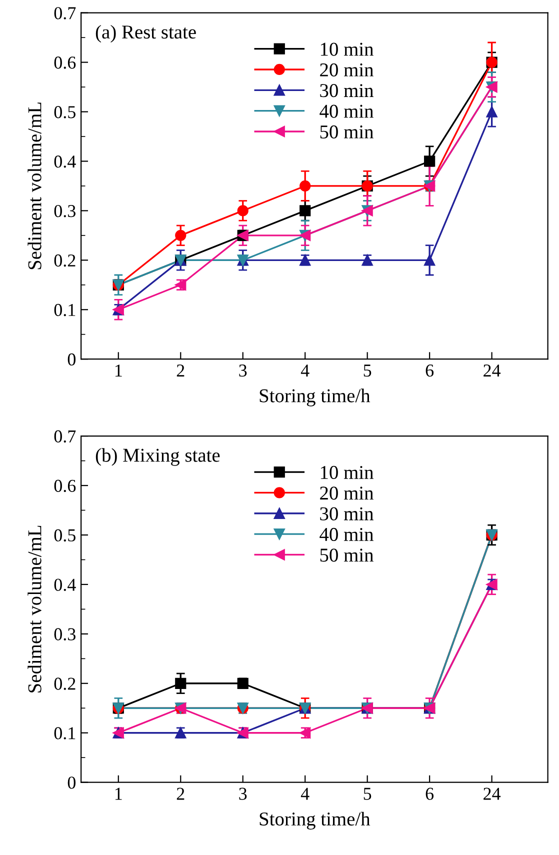 Image resolution: width=559 pixels, height=855 pixels. Describe the element at coordinates (158, 457) in the screenshot. I see `text: (b) Mixing state` at that location.